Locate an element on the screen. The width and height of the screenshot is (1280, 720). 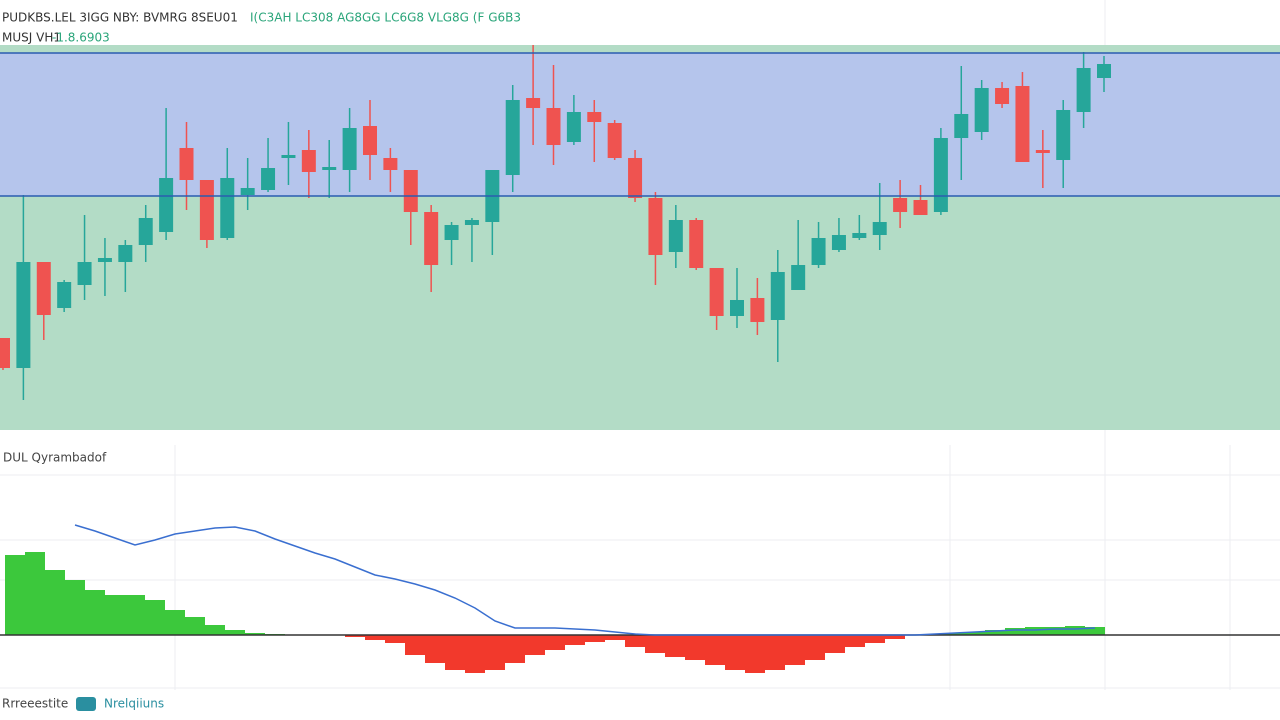
header-text: MUSJ VH1 is located at coordinates (31, 38).